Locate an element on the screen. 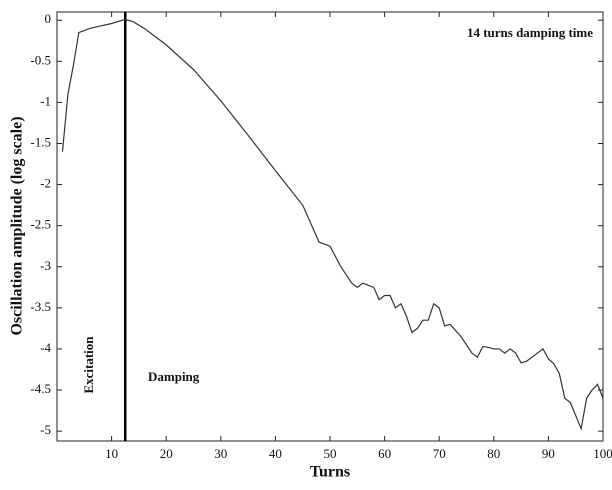 This screenshot has width=612, height=490. annotation: Excitation is located at coordinates (88, 365).